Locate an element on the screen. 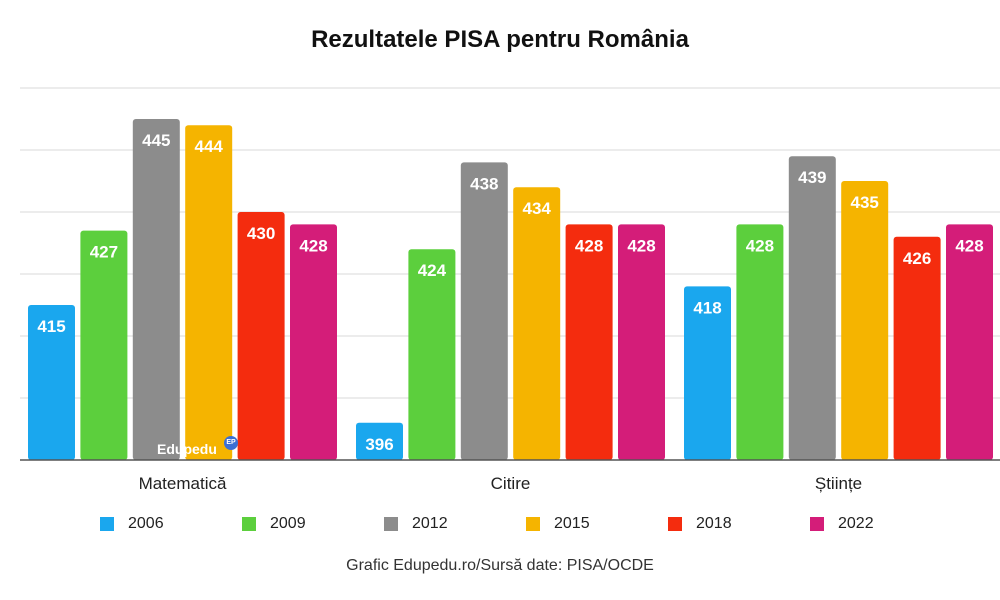 The height and width of the screenshot is (600, 1000). legend-label: 2022 is located at coordinates (856, 523).